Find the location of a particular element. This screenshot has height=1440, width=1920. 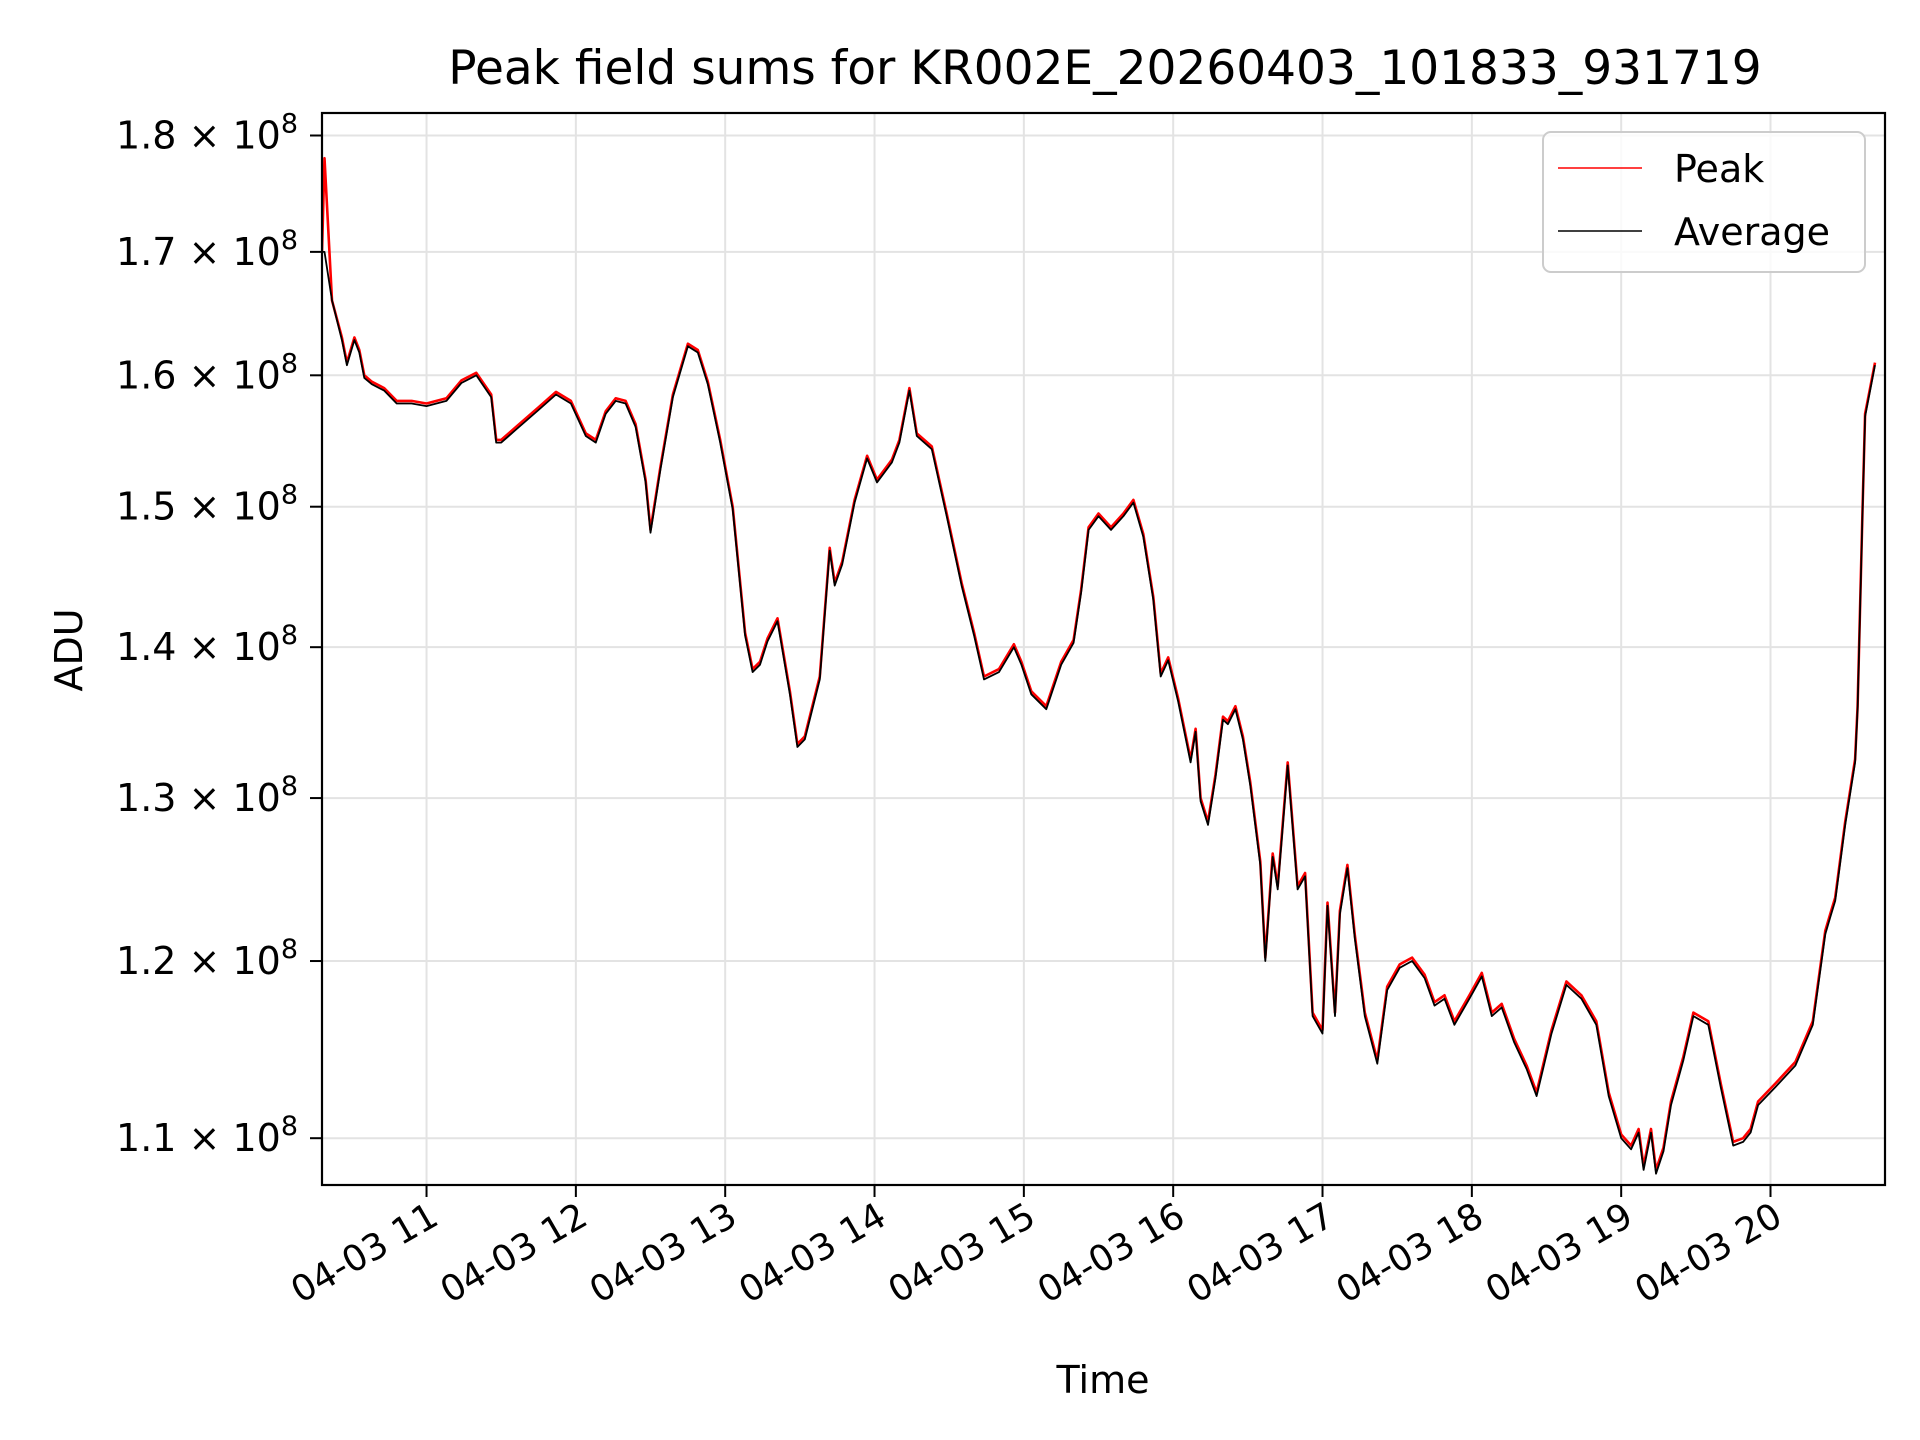

y-tick-label: 1.2 × 10⁸ is located at coordinates (207, 958).